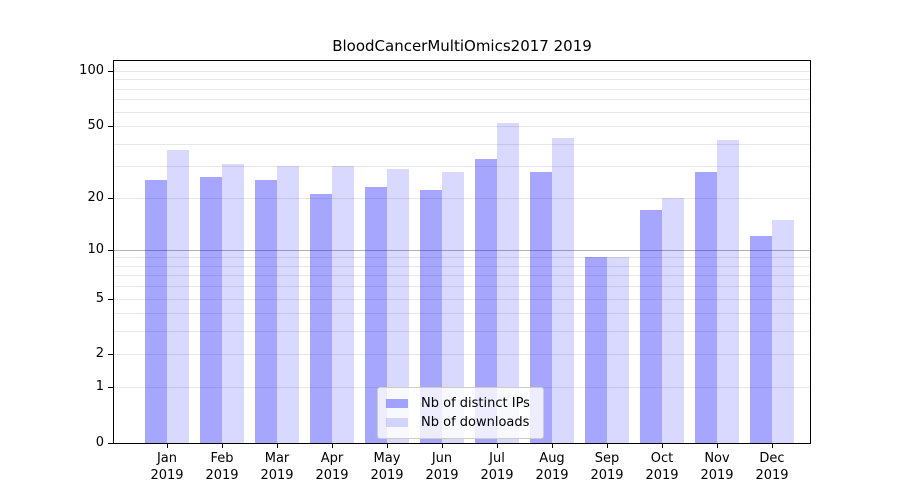 This screenshot has width=900, height=500. I want to click on legend-label-distinct-ips: Nb of distinct IPs, so click(475, 403).